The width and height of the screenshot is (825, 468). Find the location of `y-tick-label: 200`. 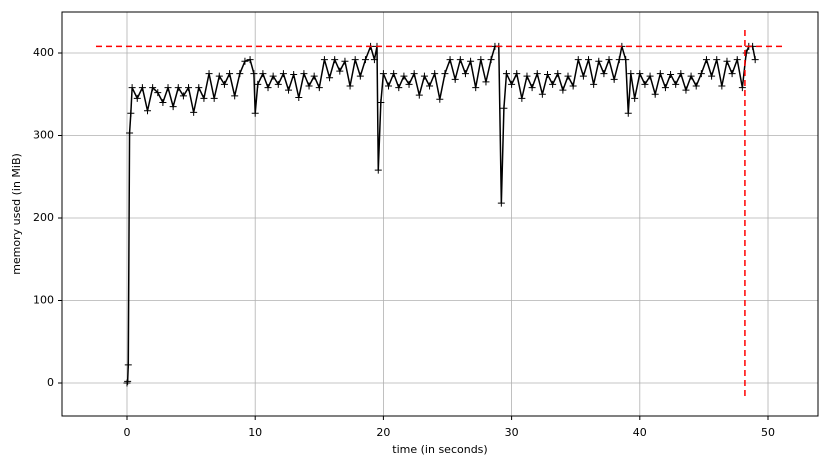

y-tick-label: 200 is located at coordinates (43, 217).